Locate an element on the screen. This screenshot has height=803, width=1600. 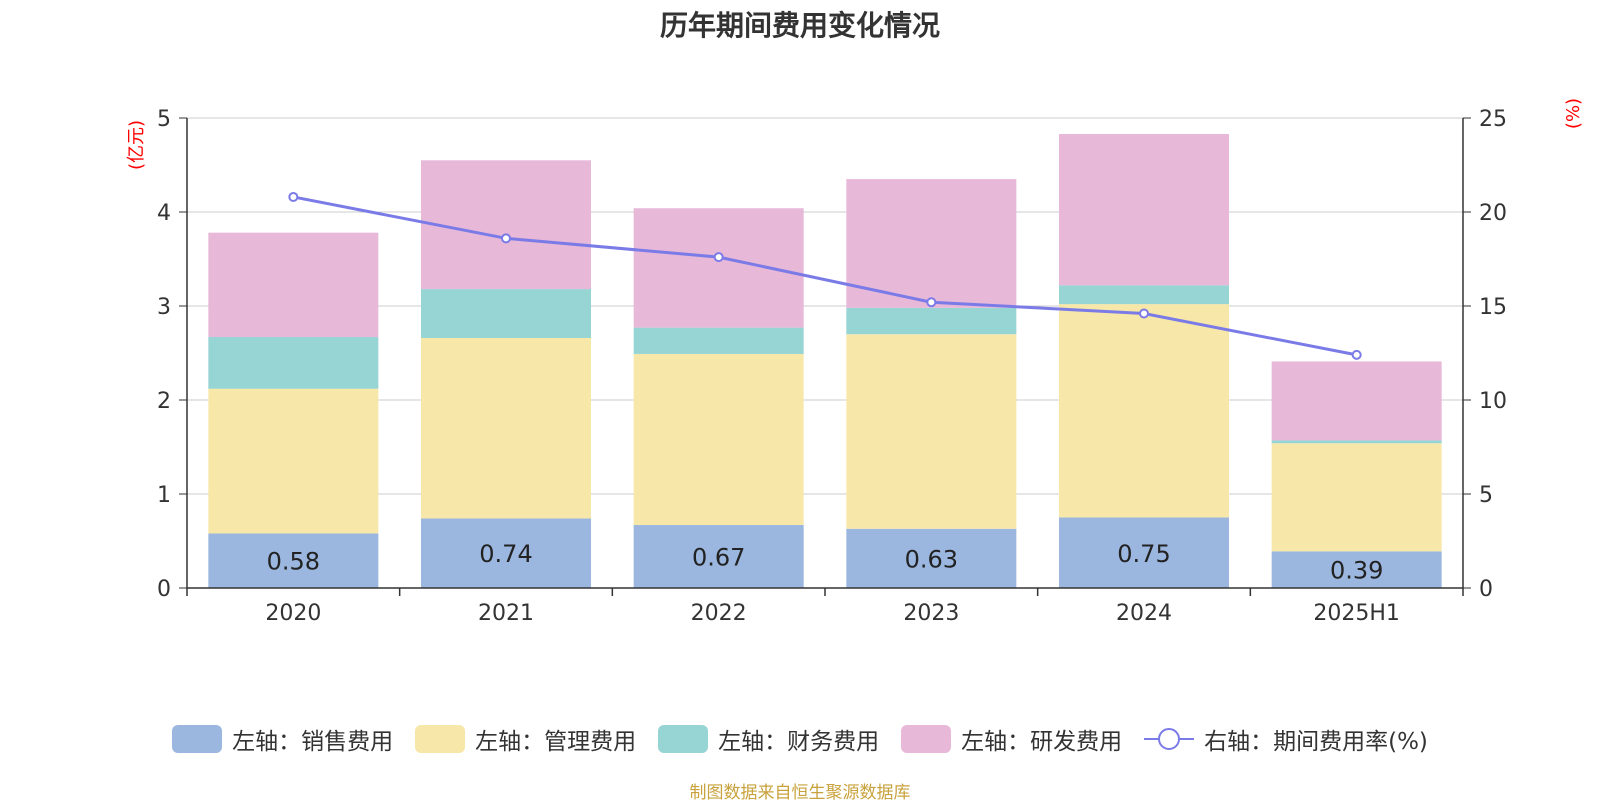
chart-title: 历年期间费用变化情况 is located at coordinates (799, 25).